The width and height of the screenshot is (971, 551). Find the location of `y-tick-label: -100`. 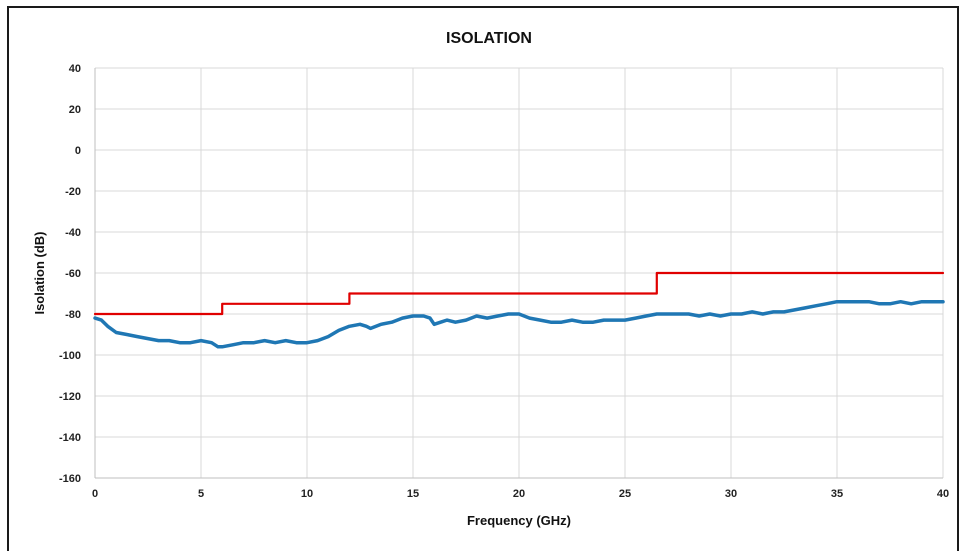

y-tick-label: -100 is located at coordinates (70, 356).